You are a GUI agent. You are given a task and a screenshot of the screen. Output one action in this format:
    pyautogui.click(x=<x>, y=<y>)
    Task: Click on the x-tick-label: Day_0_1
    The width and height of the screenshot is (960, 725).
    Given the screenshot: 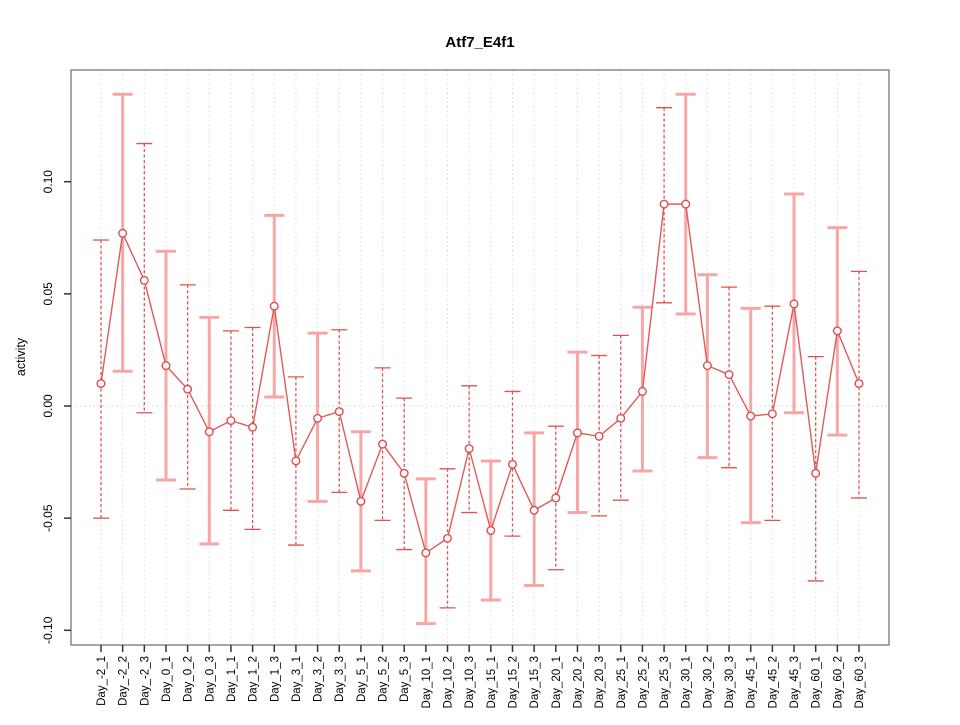 What is the action you would take?
    pyautogui.click(x=167, y=679)
    